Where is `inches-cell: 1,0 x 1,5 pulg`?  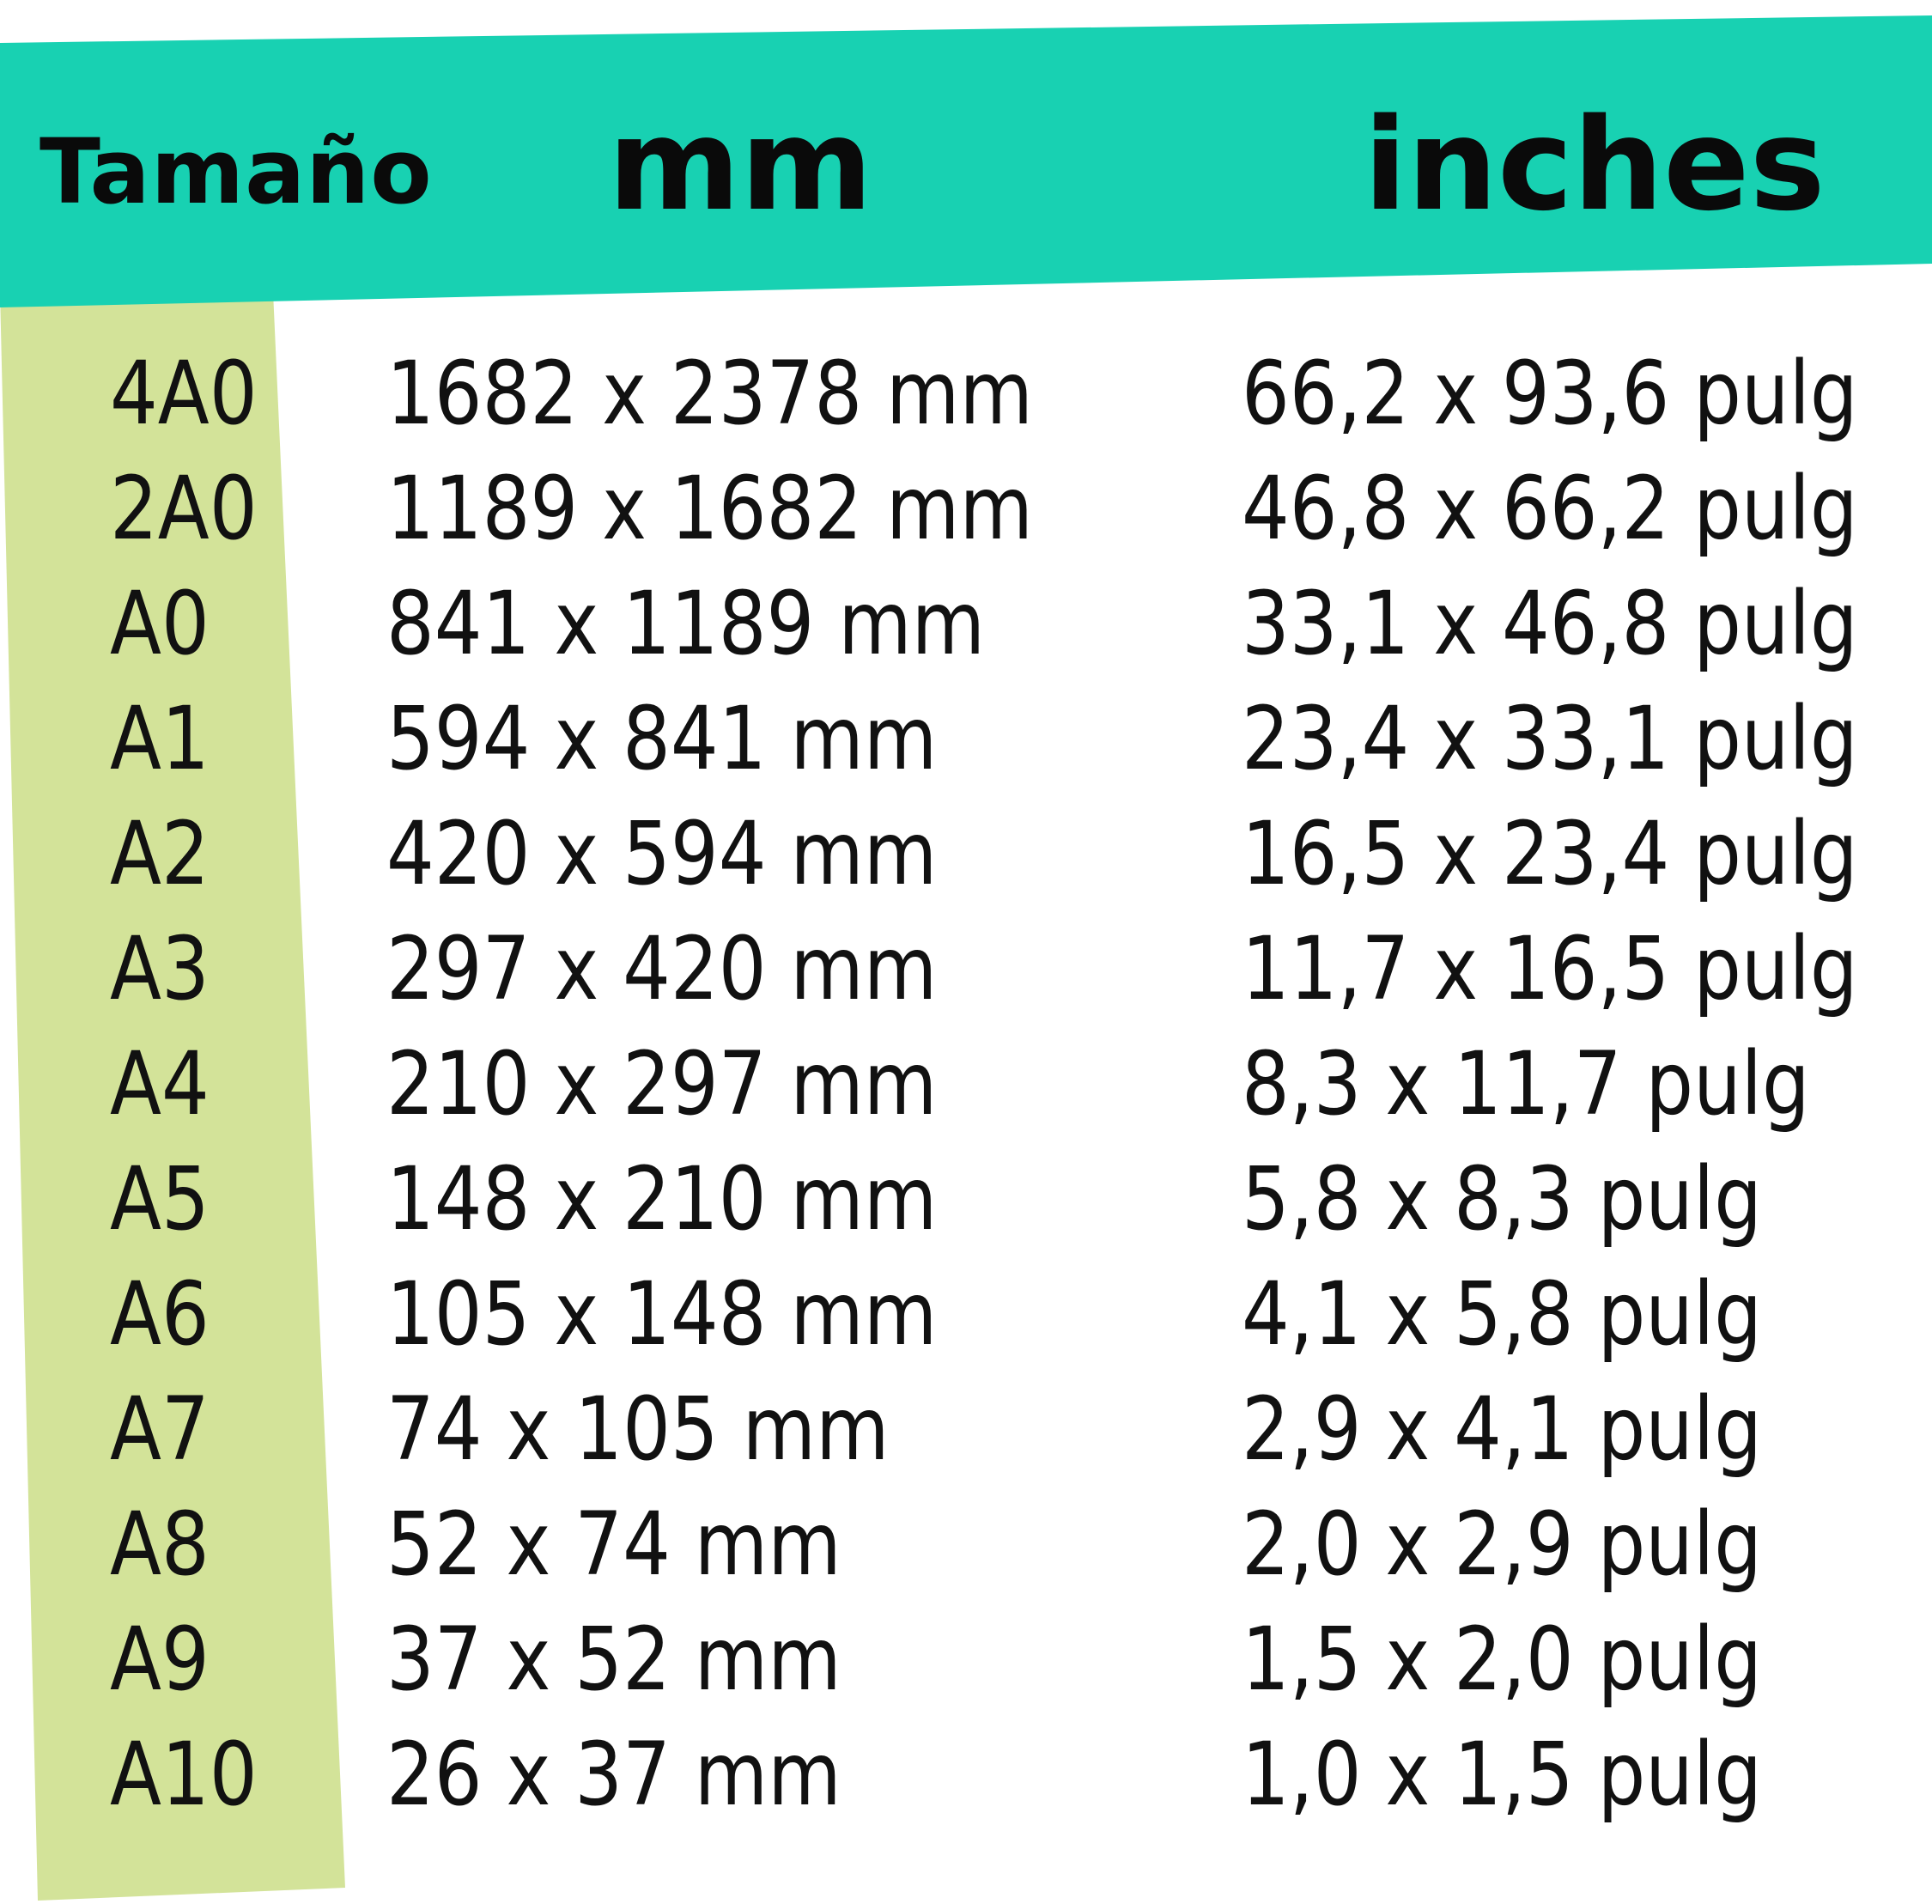
inches-cell: 1,0 x 1,5 pulg is located at coordinates (1502, 1775).